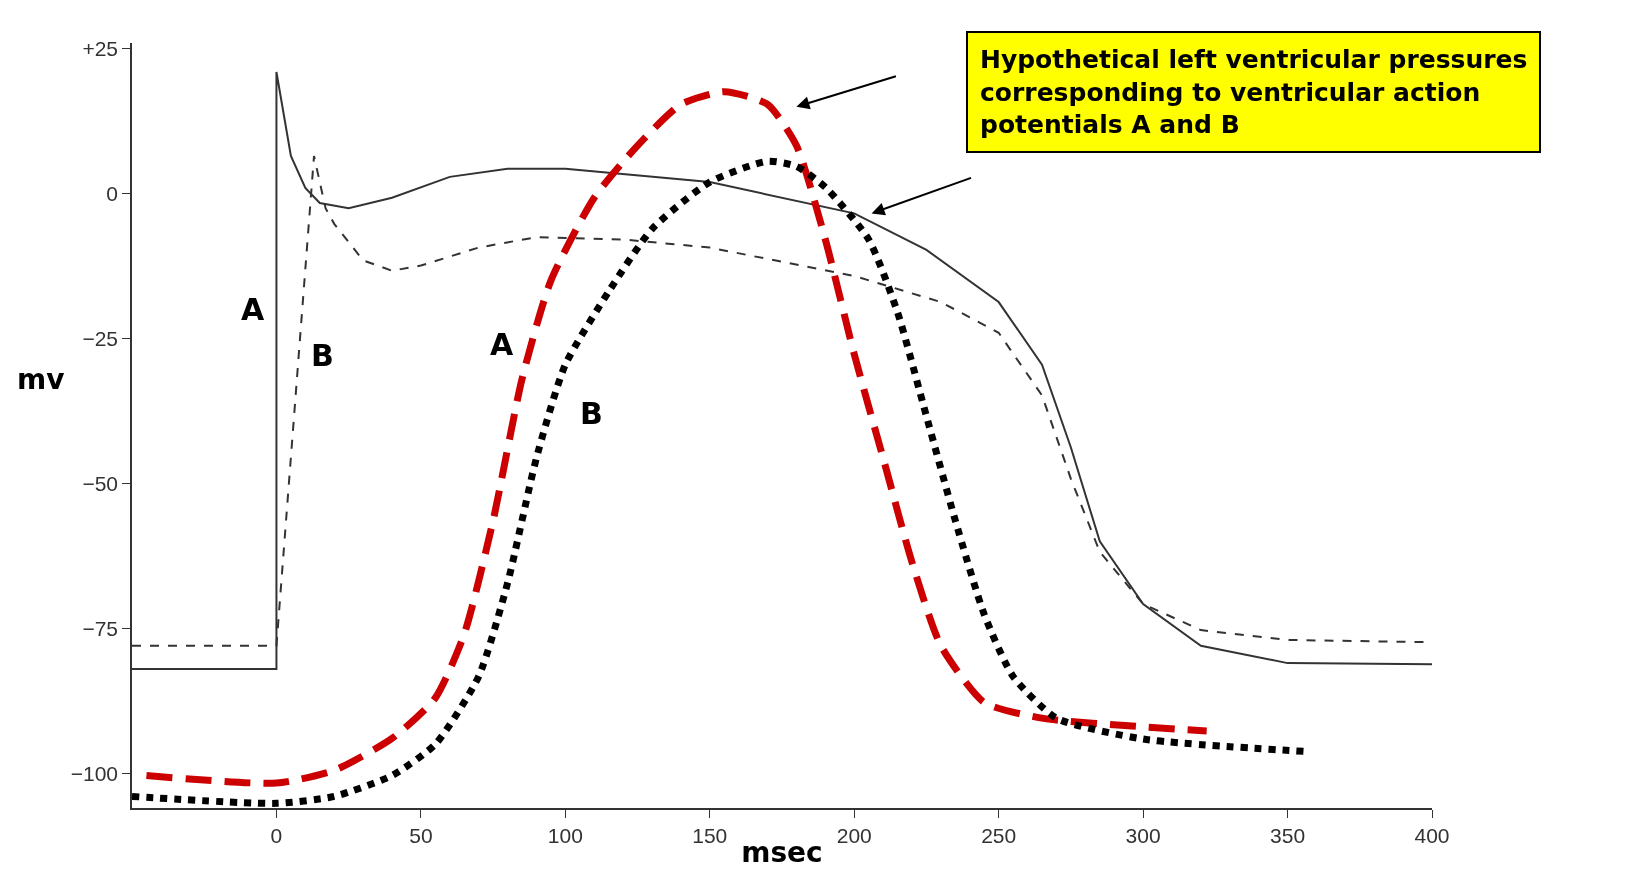 This screenshot has height=869, width=1632. What do you see at coordinates (1288, 835) in the screenshot?
I see `x-tick-label: 350` at bounding box center [1288, 835].